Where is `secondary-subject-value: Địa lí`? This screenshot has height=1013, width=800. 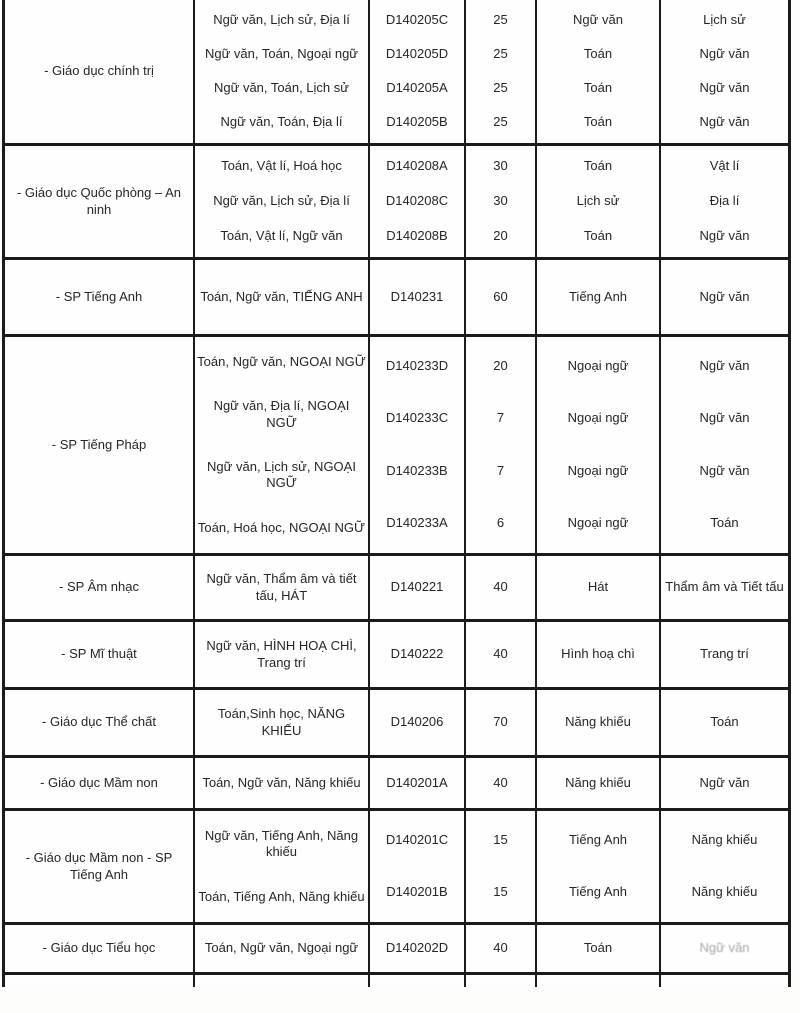 secondary-subject-value: Địa lí is located at coordinates (724, 201).